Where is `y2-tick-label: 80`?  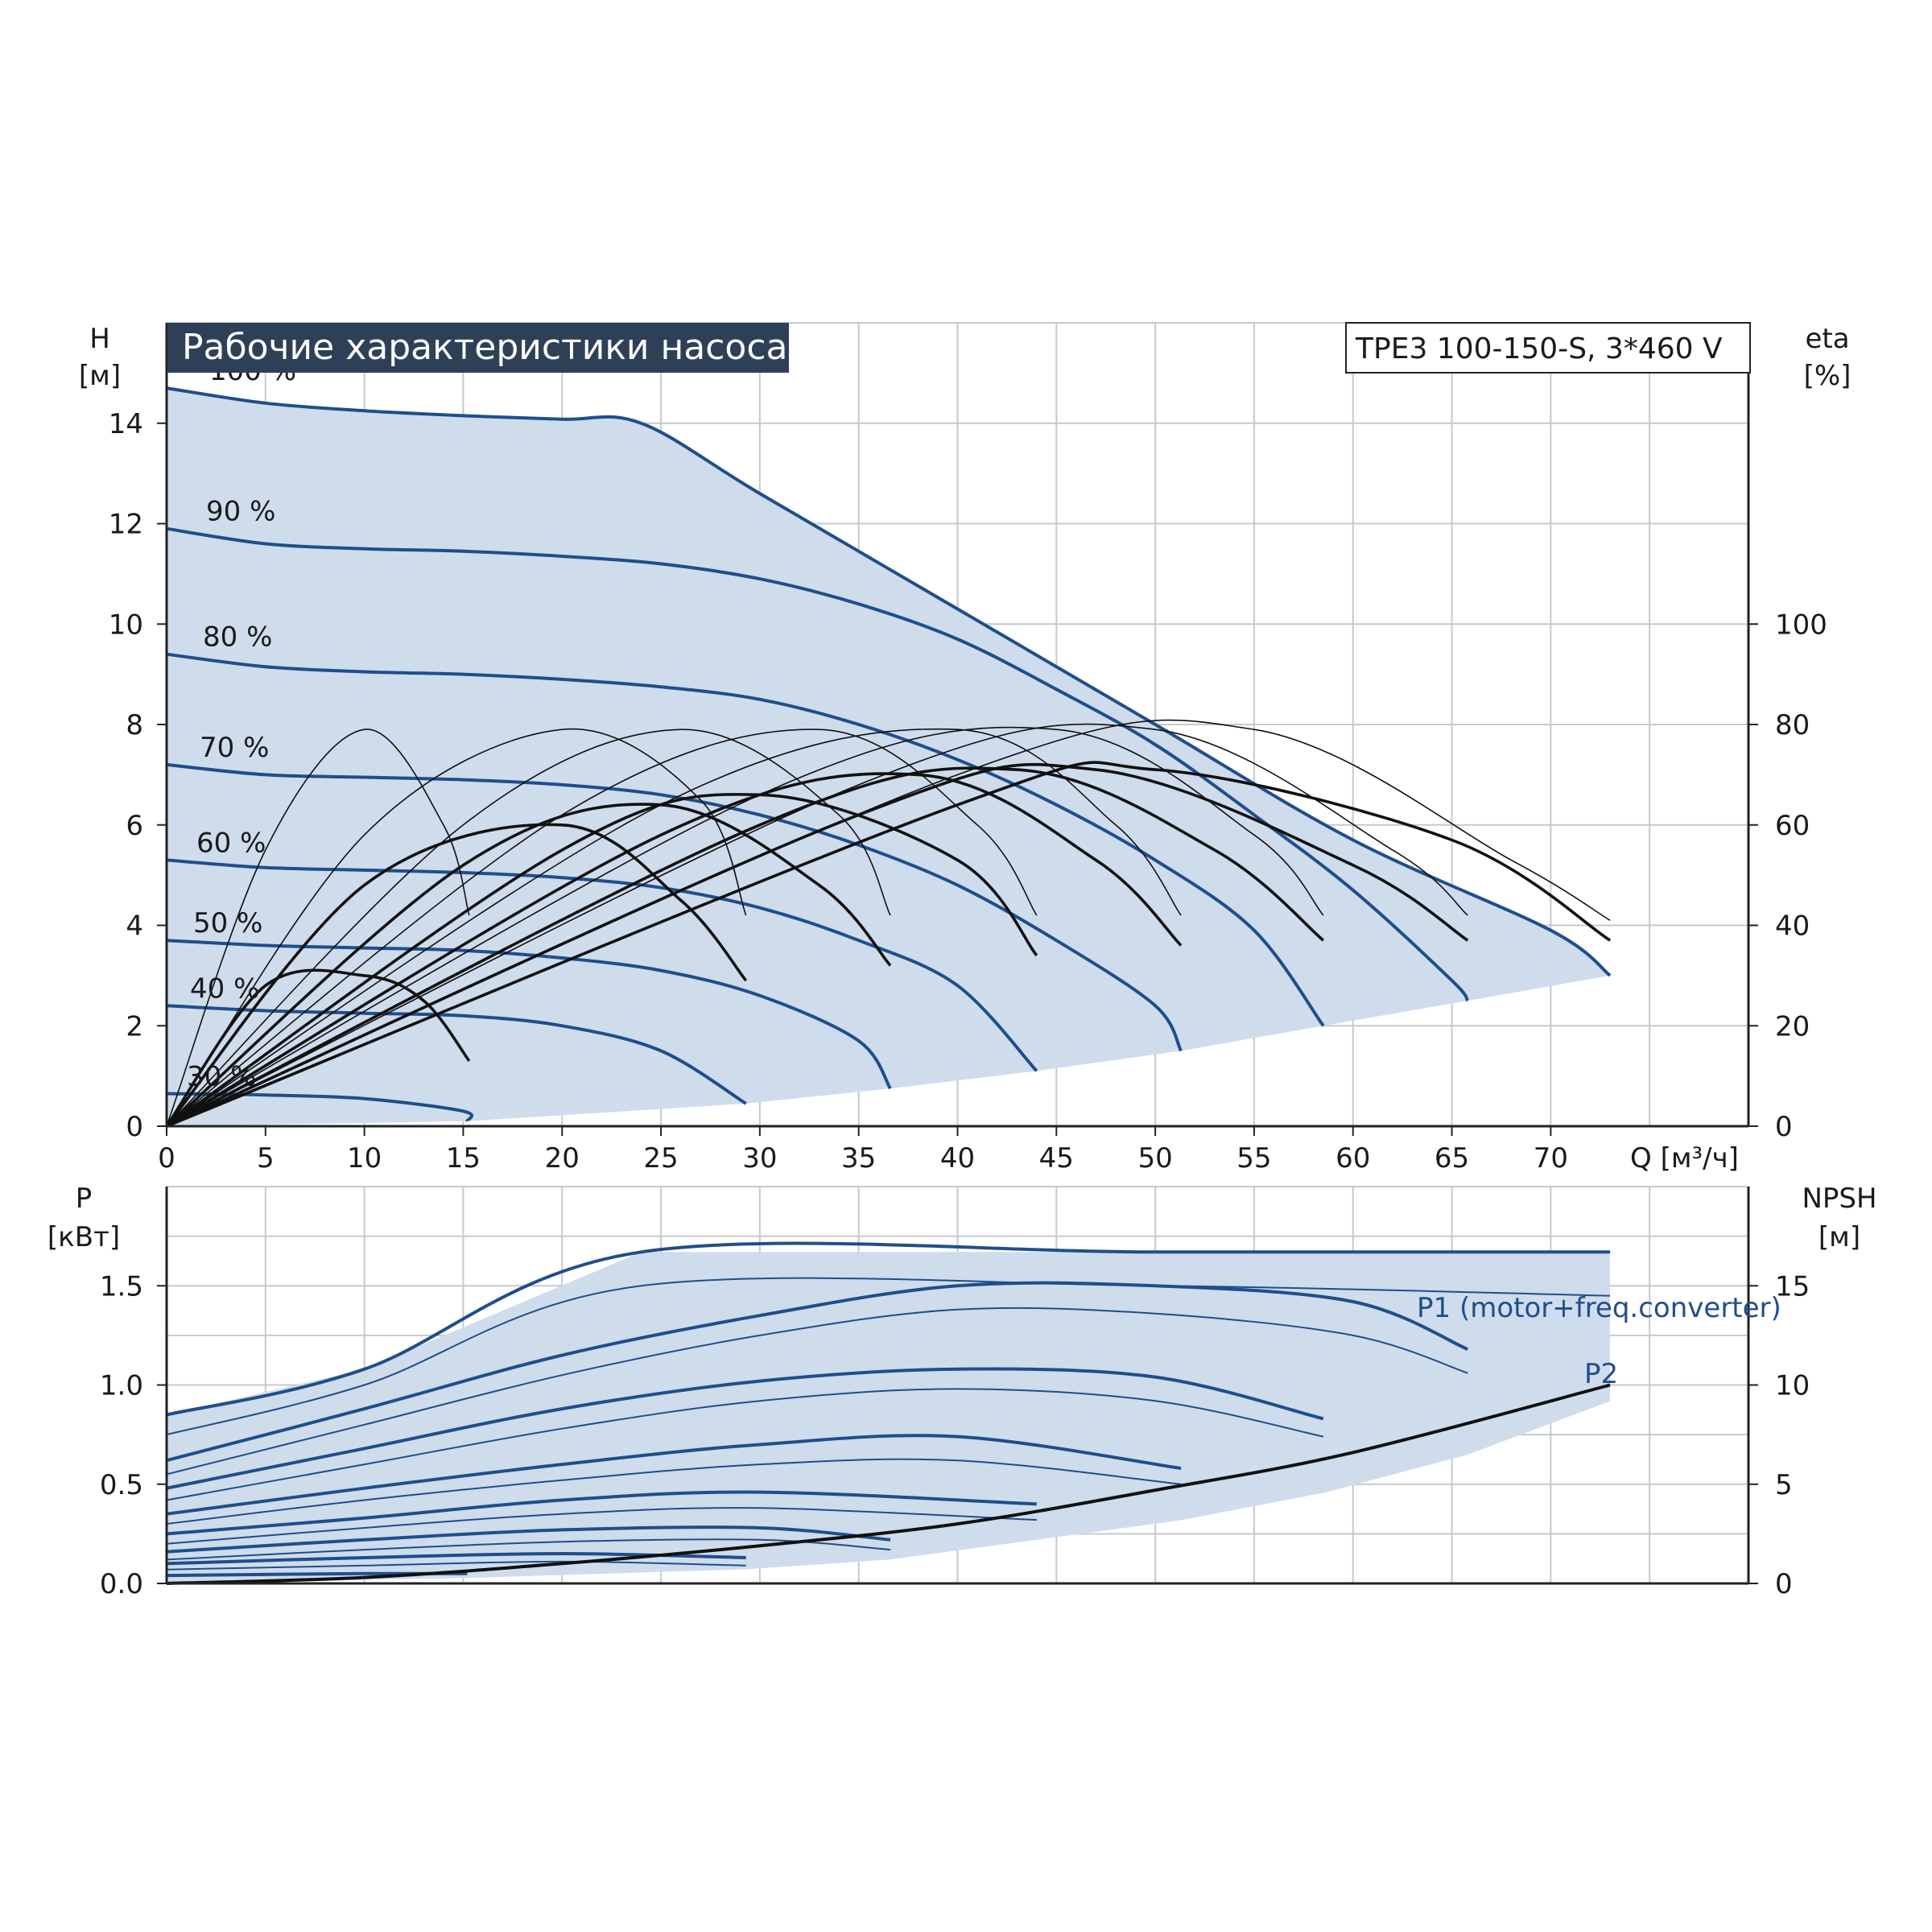 y2-tick-label: 80 is located at coordinates (1792, 725).